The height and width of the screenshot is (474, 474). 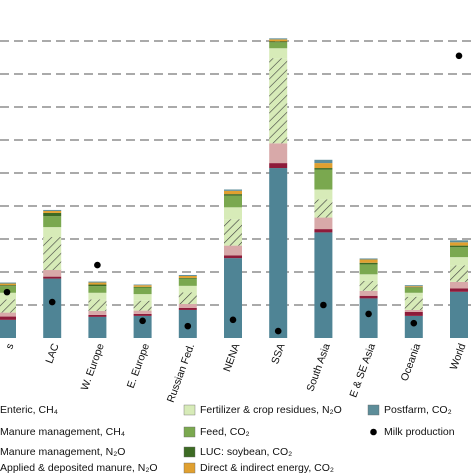 What do you see at coordinates (271, 410) in the screenshot?
I see `legend-label: Fertilizer & crop residues, N₂O` at bounding box center [271, 410].